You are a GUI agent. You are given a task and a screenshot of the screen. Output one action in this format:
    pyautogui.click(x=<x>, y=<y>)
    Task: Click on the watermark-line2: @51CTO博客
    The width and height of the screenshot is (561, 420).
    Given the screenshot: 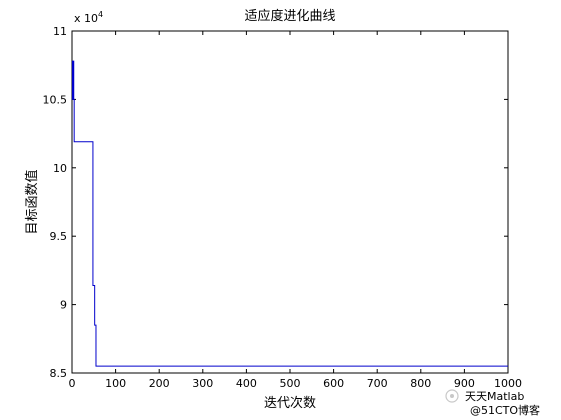 What is the action you would take?
    pyautogui.click(x=505, y=410)
    